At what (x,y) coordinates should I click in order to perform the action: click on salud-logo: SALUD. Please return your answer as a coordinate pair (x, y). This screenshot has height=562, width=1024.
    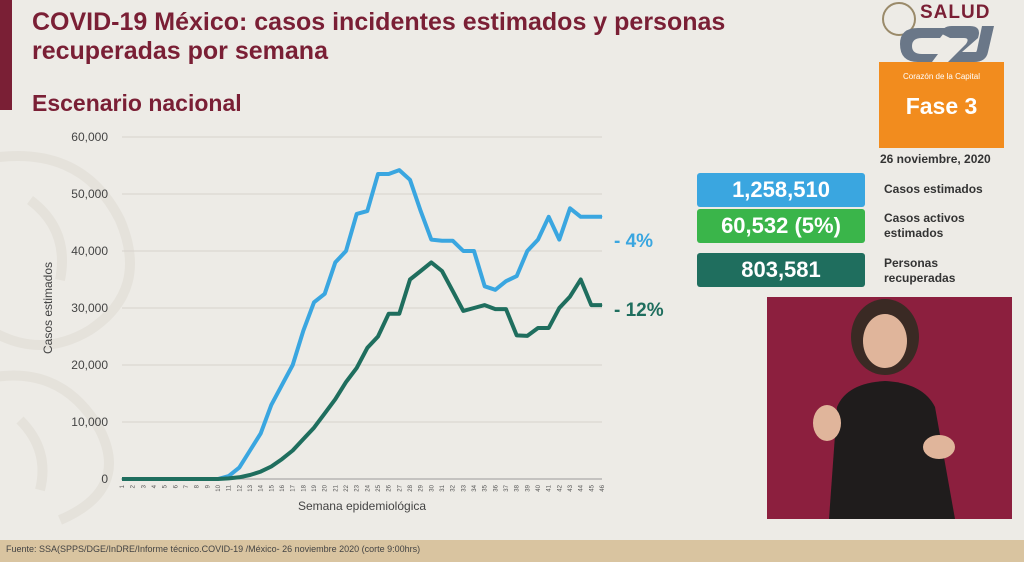
    Looking at the image, I should click on (955, 12).